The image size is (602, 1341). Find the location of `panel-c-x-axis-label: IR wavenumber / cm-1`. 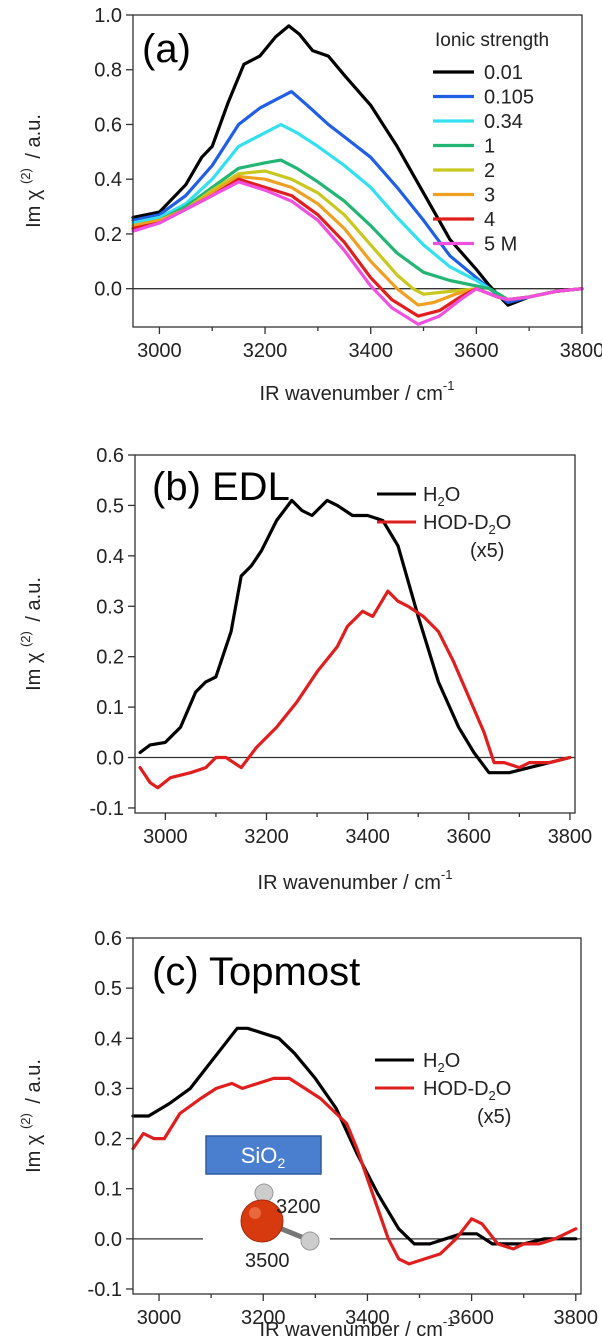

panel-c-x-axis-label: IR wavenumber / cm-1 is located at coordinates (357, 1327).